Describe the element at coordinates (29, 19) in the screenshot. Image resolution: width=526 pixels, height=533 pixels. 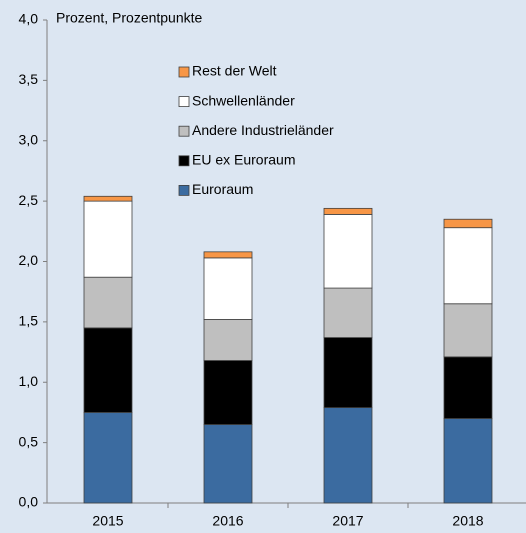
I see `y-tick-label: 4,0` at that location.